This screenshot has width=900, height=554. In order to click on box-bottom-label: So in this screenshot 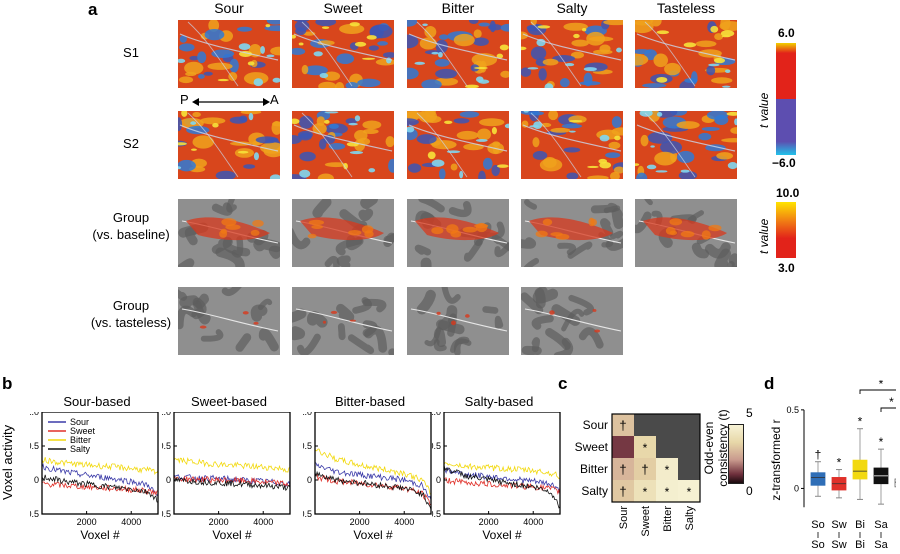, I will do `click(817, 544)`.